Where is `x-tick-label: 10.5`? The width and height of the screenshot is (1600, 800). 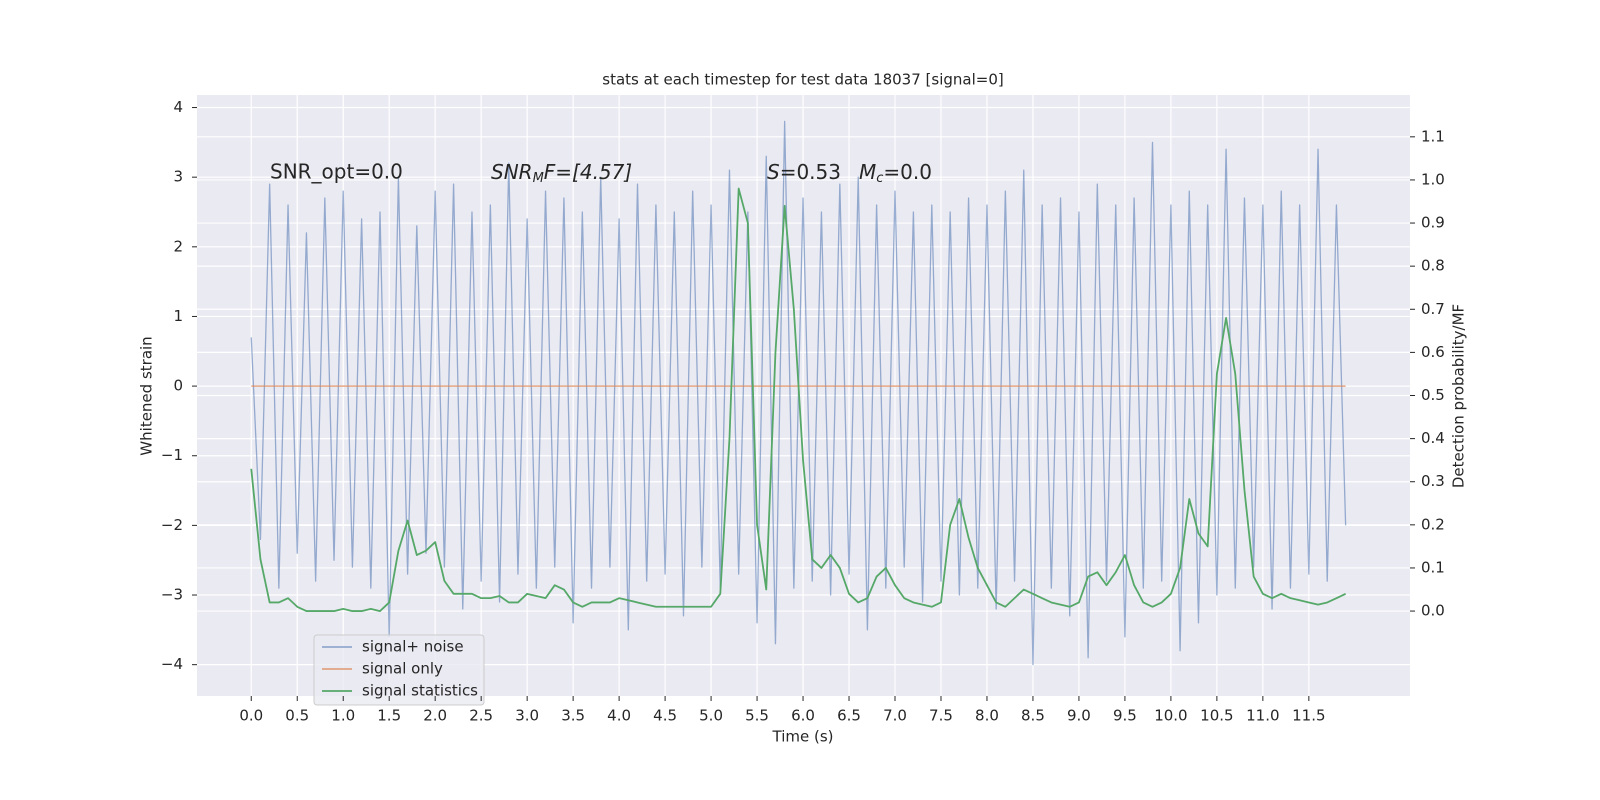
x-tick-label: 10.5 is located at coordinates (1216, 716).